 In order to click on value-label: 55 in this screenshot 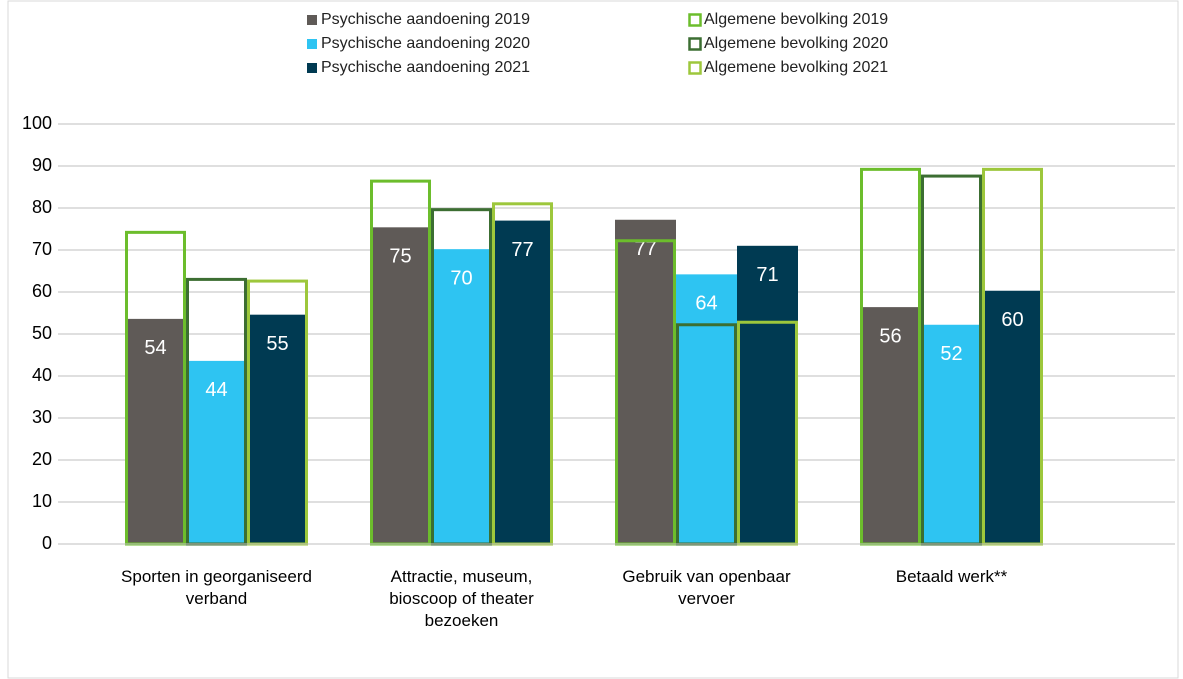, I will do `click(277, 344)`.